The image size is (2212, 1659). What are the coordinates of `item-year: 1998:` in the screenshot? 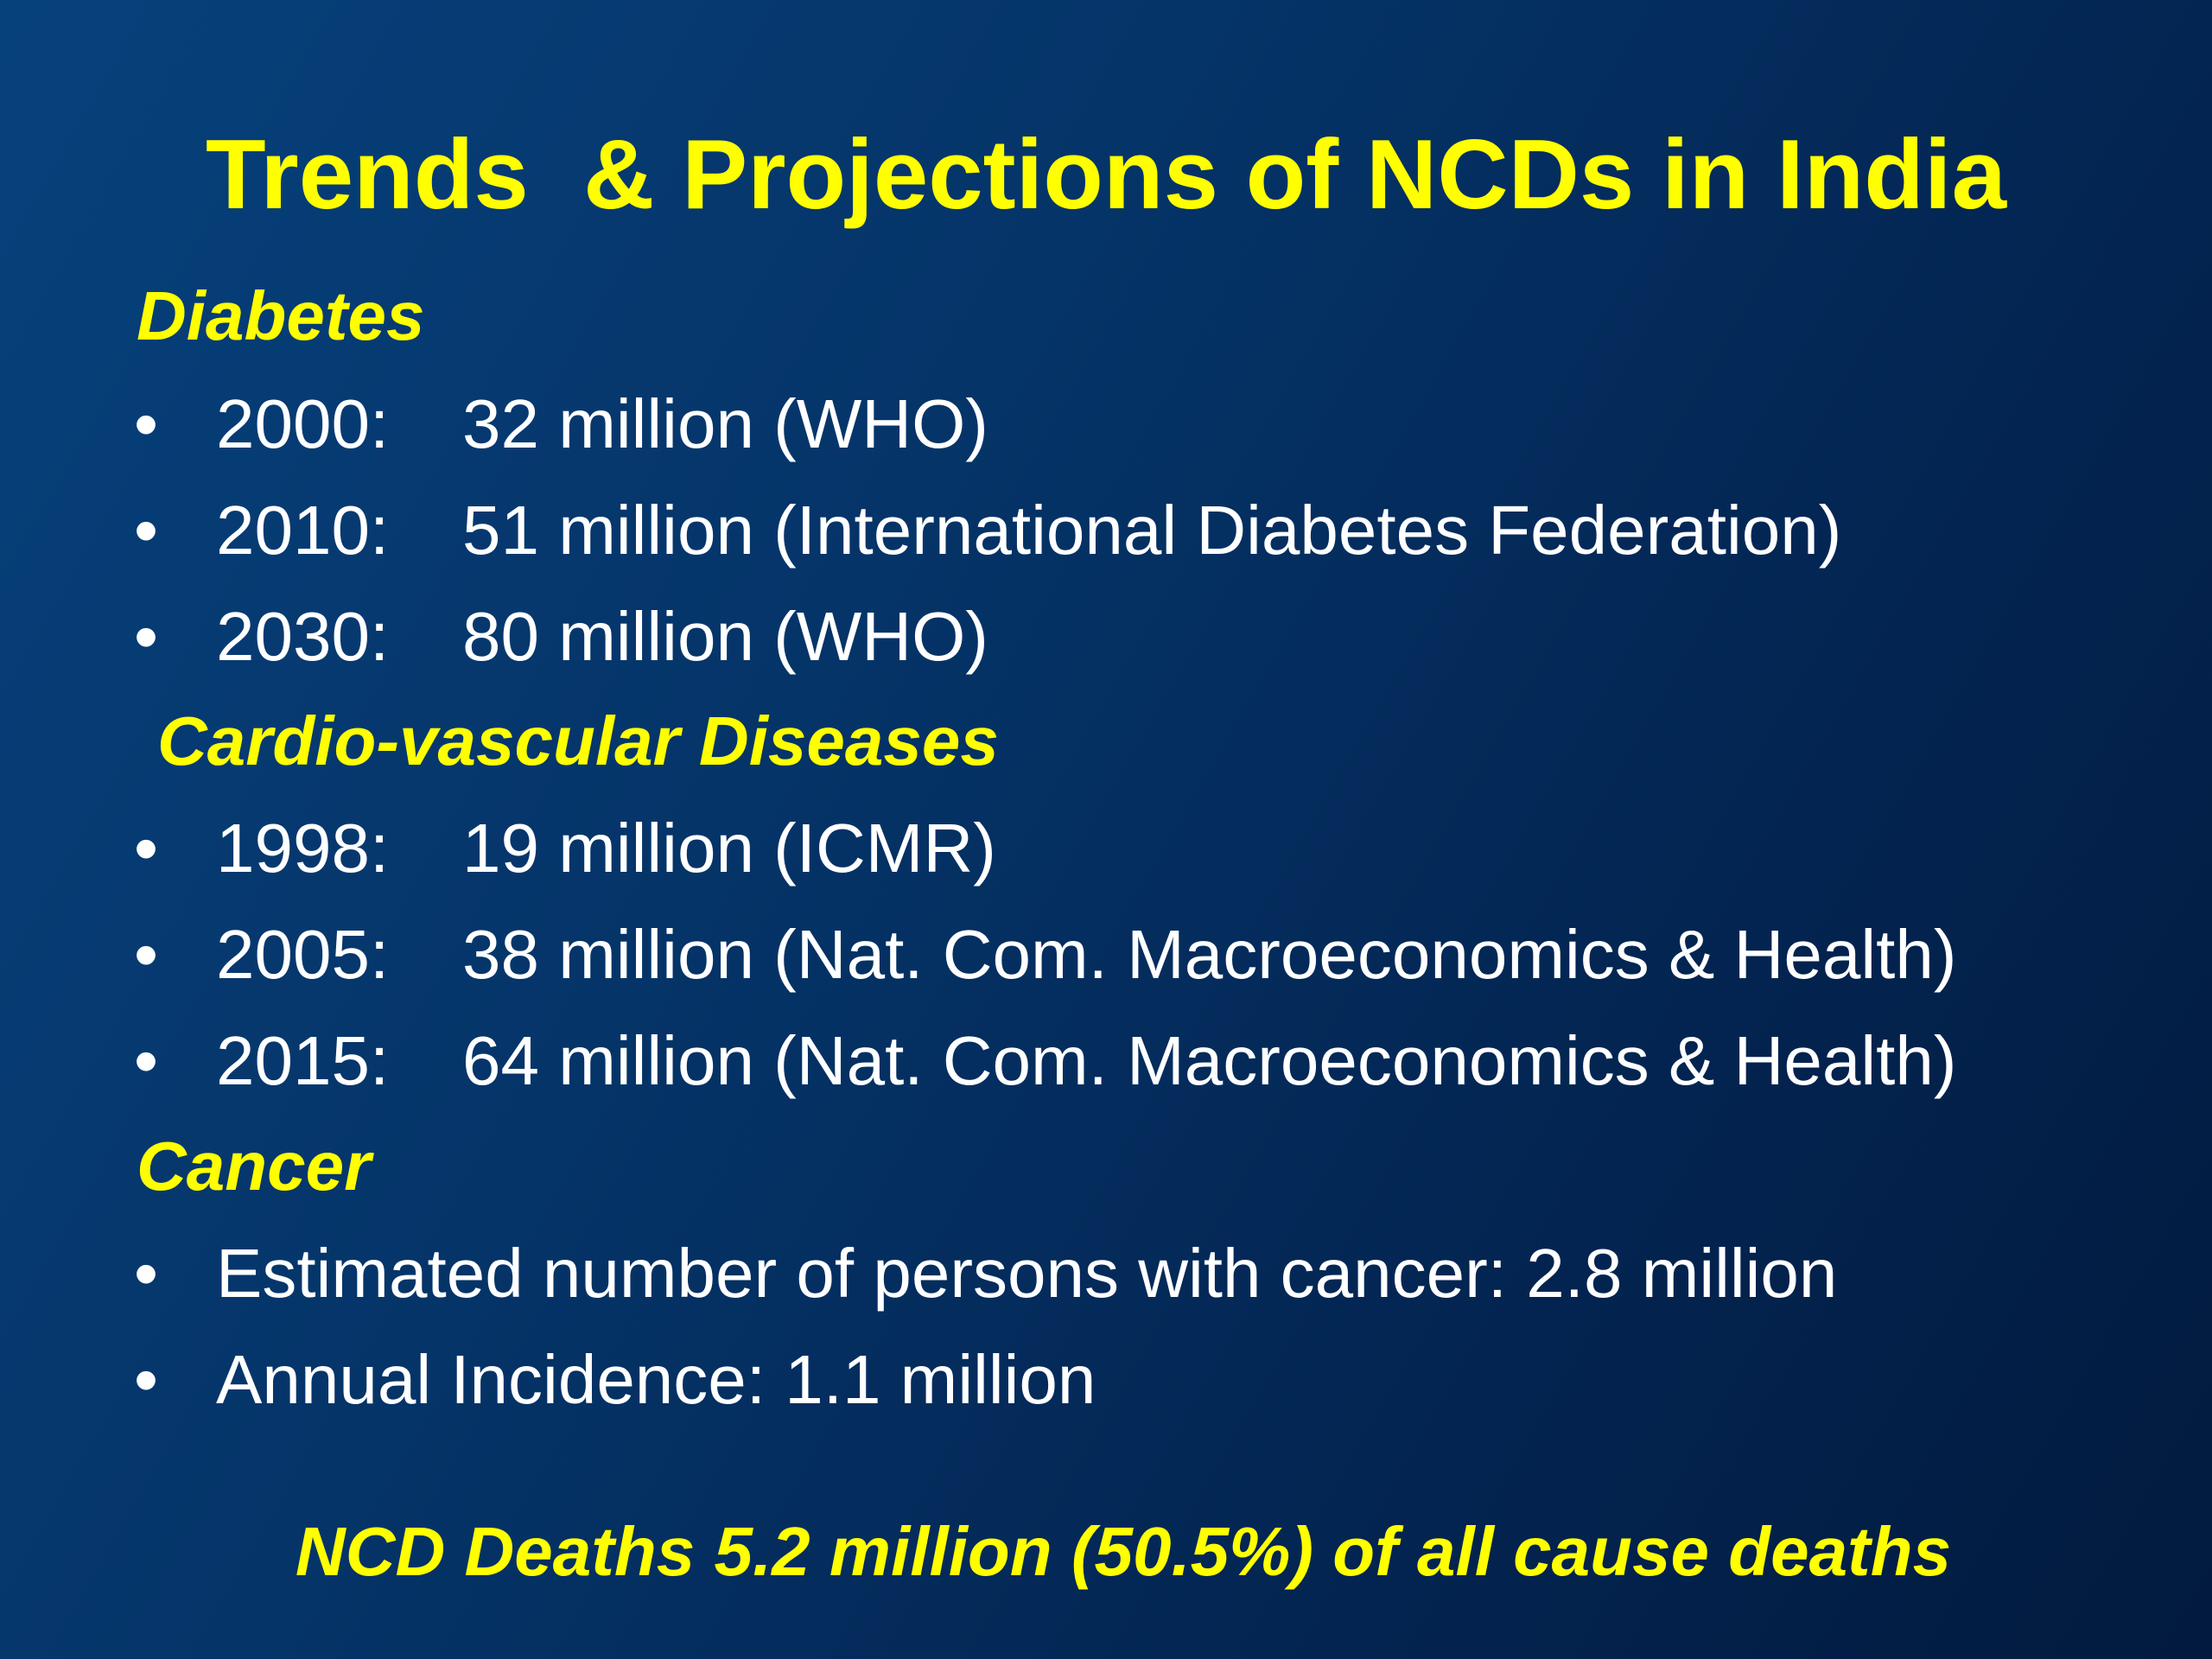 It's located at (303, 848).